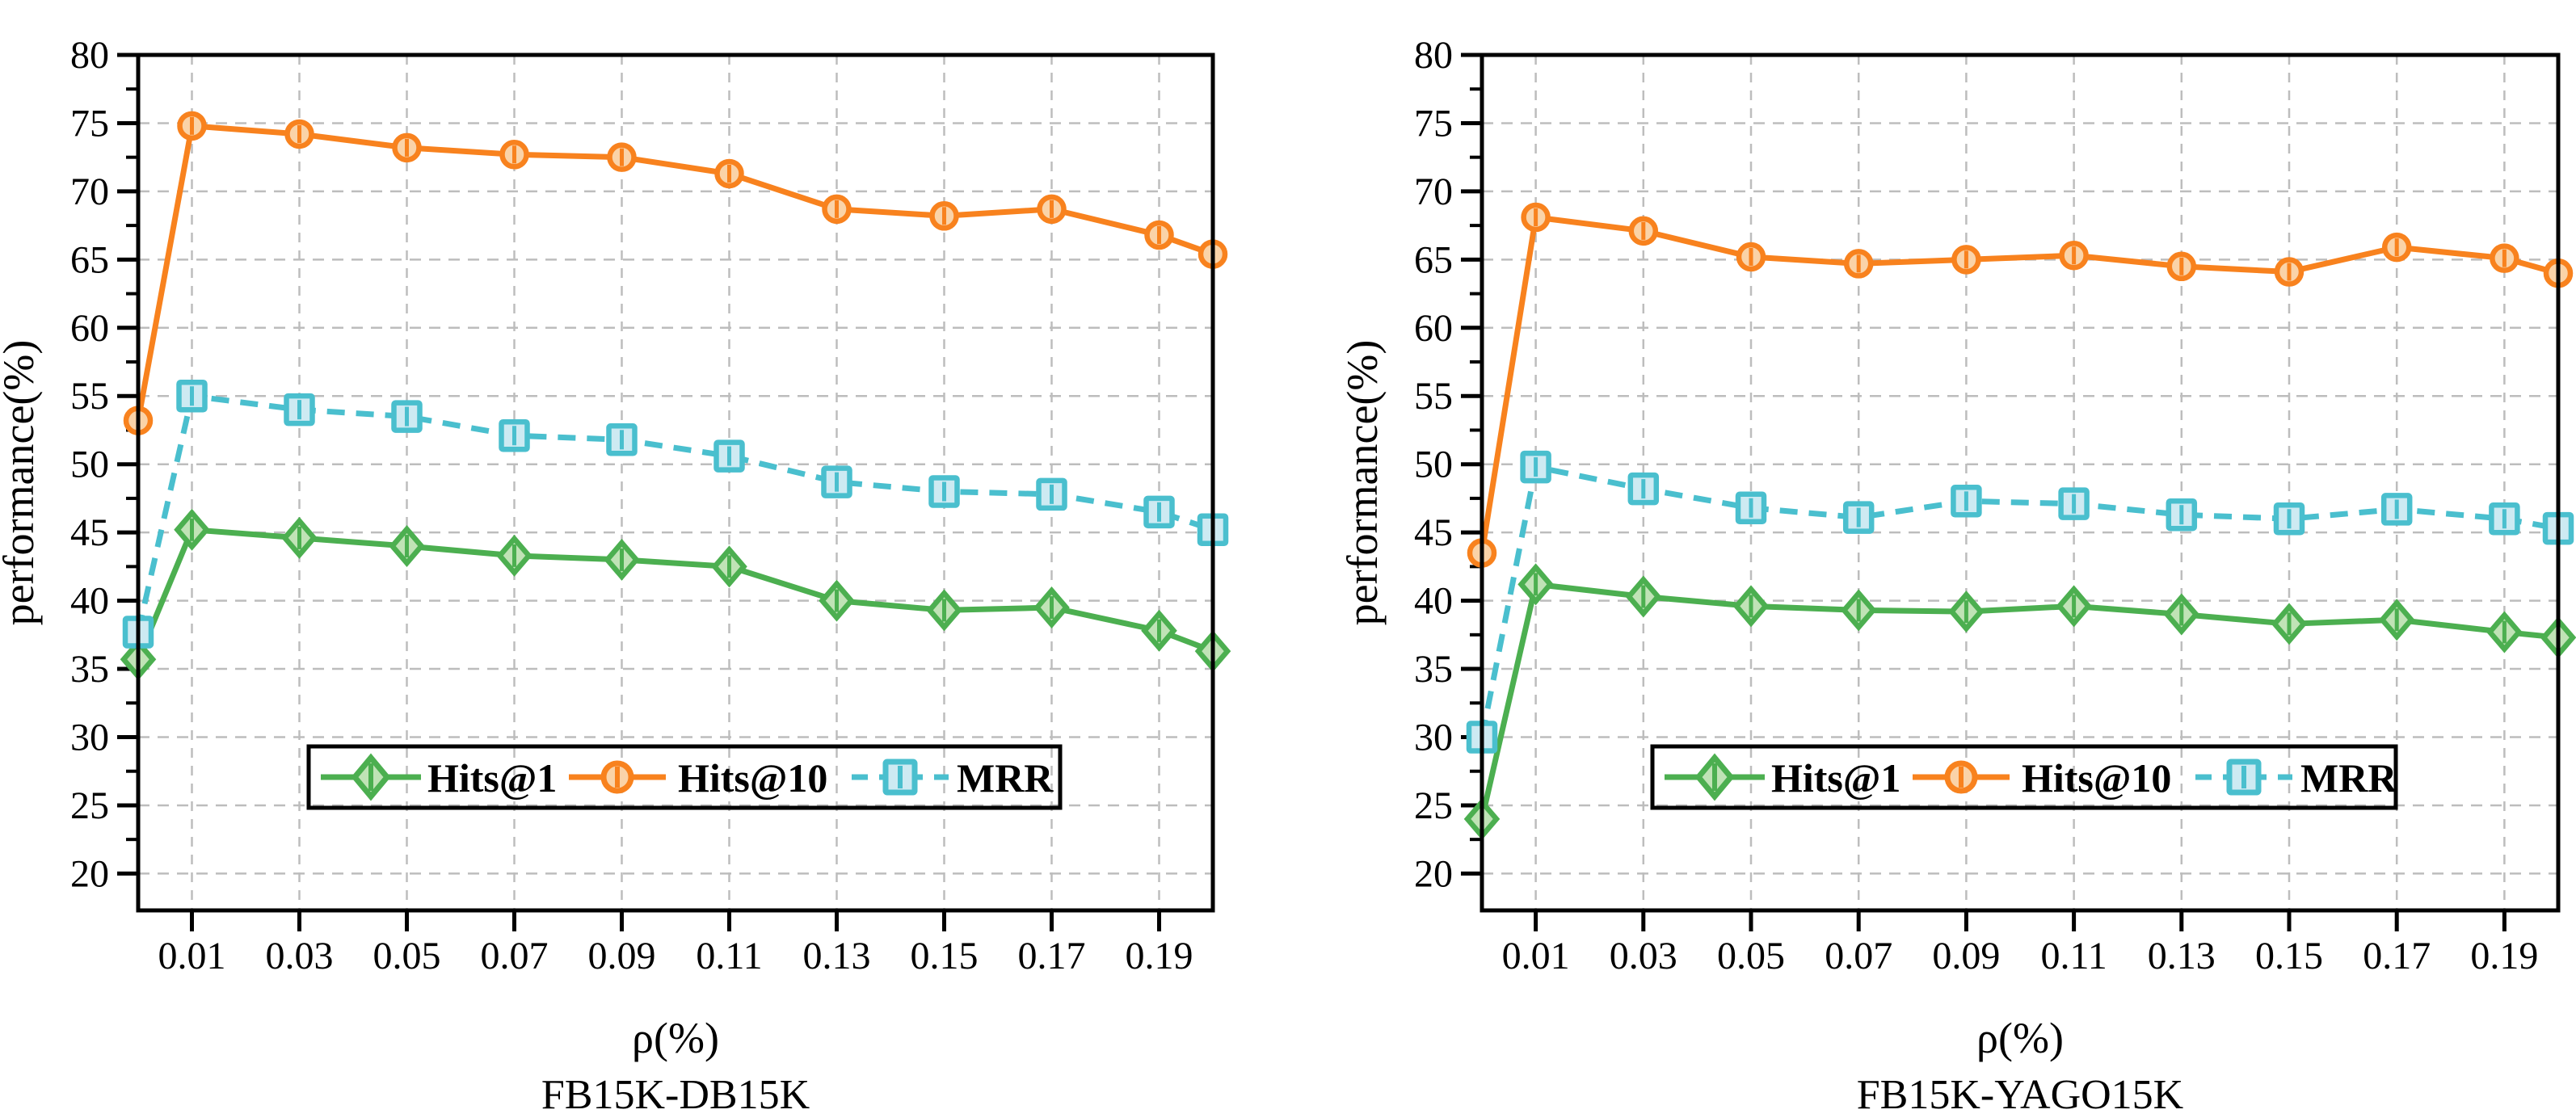  What do you see at coordinates (192, 956) in the screenshot?
I see `x-tick-label: 0.01` at bounding box center [192, 956].